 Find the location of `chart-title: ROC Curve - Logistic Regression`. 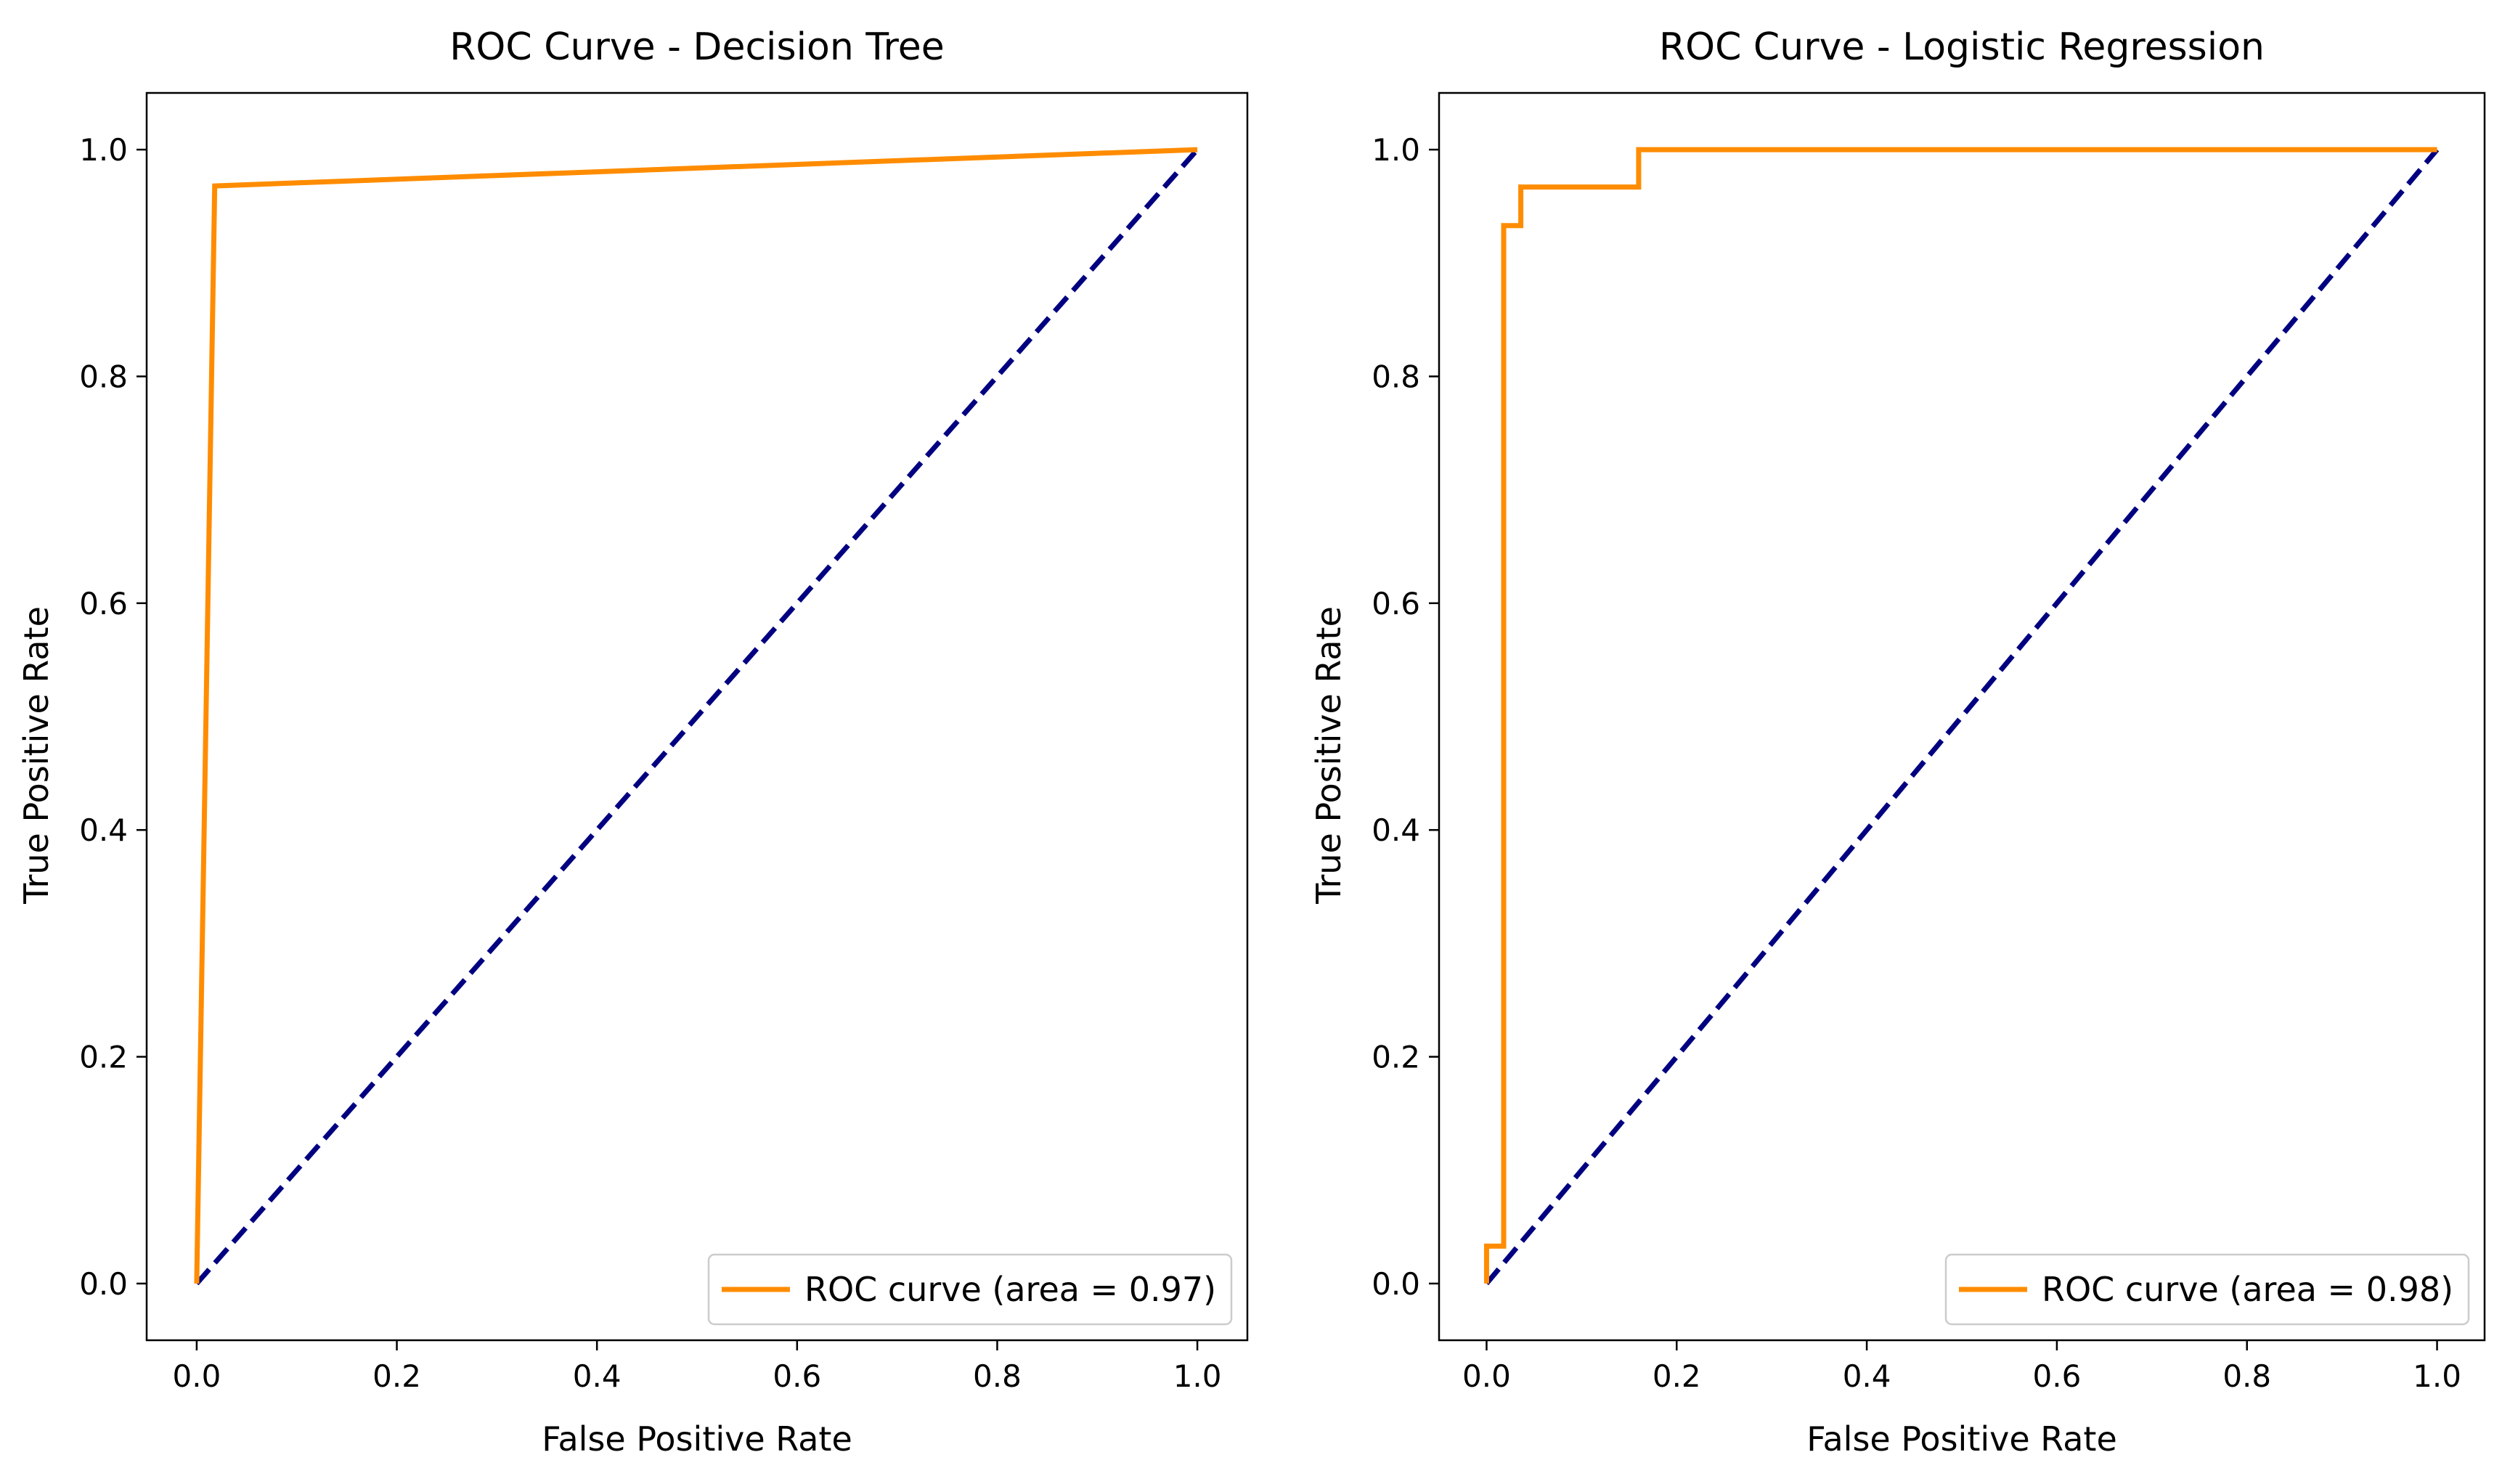

chart-title: ROC Curve - Logistic Regression is located at coordinates (1962, 47).